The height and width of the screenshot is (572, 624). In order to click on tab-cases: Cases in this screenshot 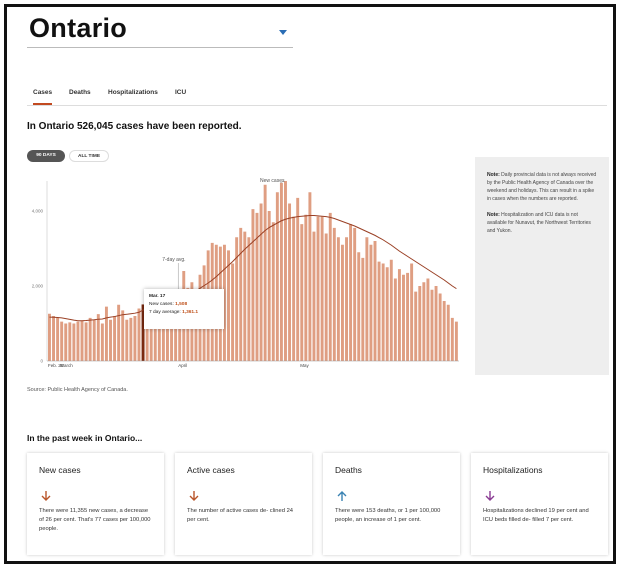, I will do `click(43, 97)`.